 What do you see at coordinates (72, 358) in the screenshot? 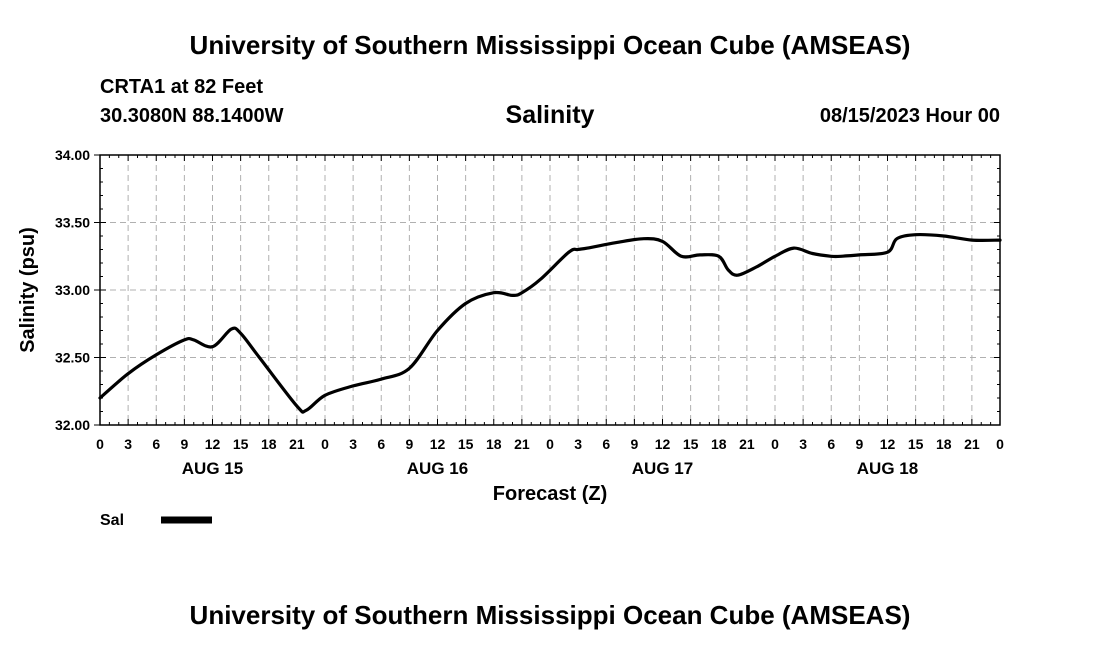
I see `y-tick-label: 32.50` at bounding box center [72, 358].